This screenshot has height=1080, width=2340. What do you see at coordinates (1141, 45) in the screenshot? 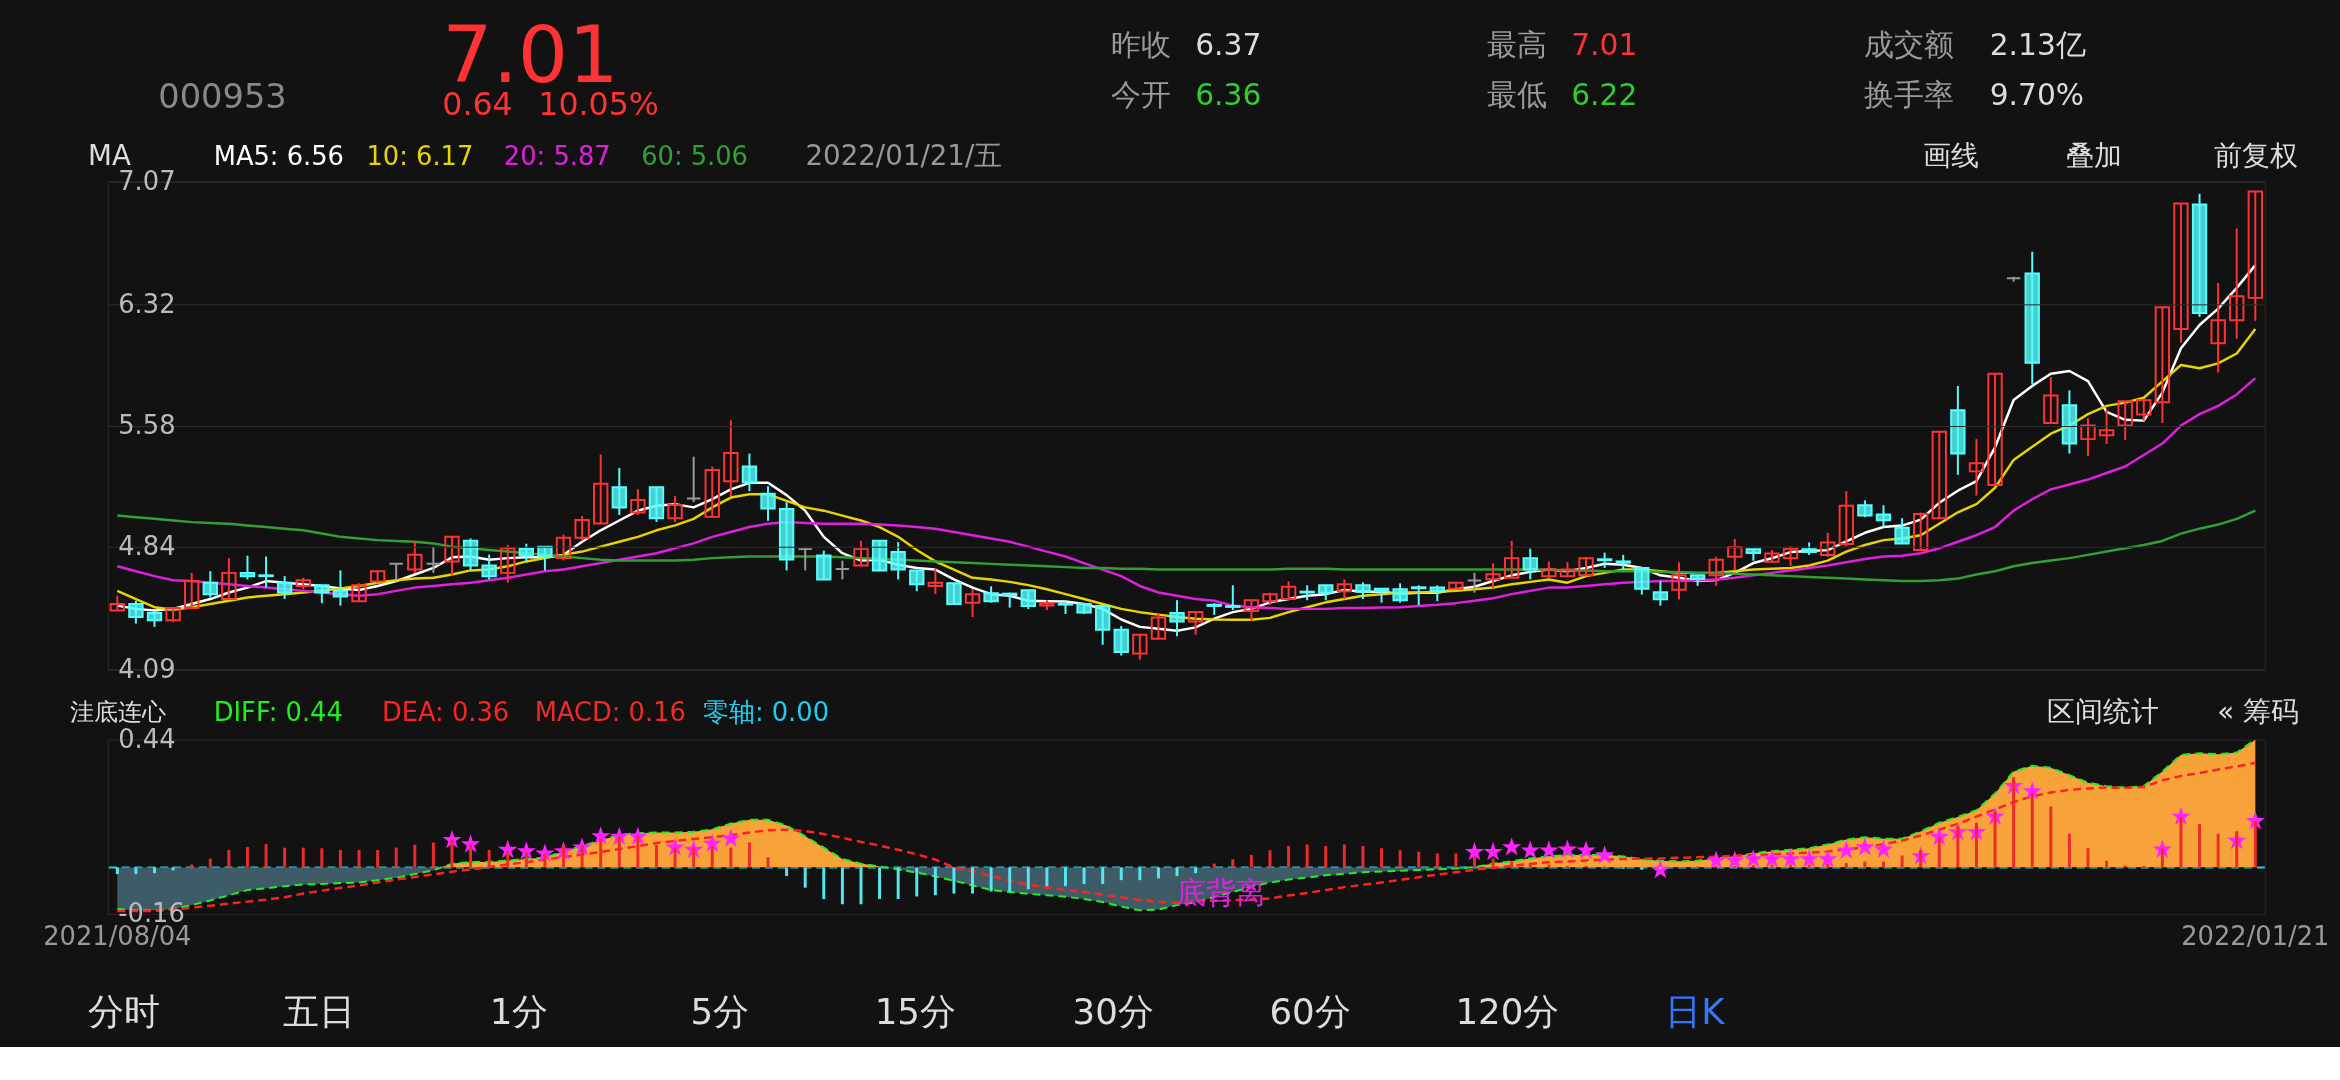
I see `text: 昨收` at bounding box center [1141, 45].